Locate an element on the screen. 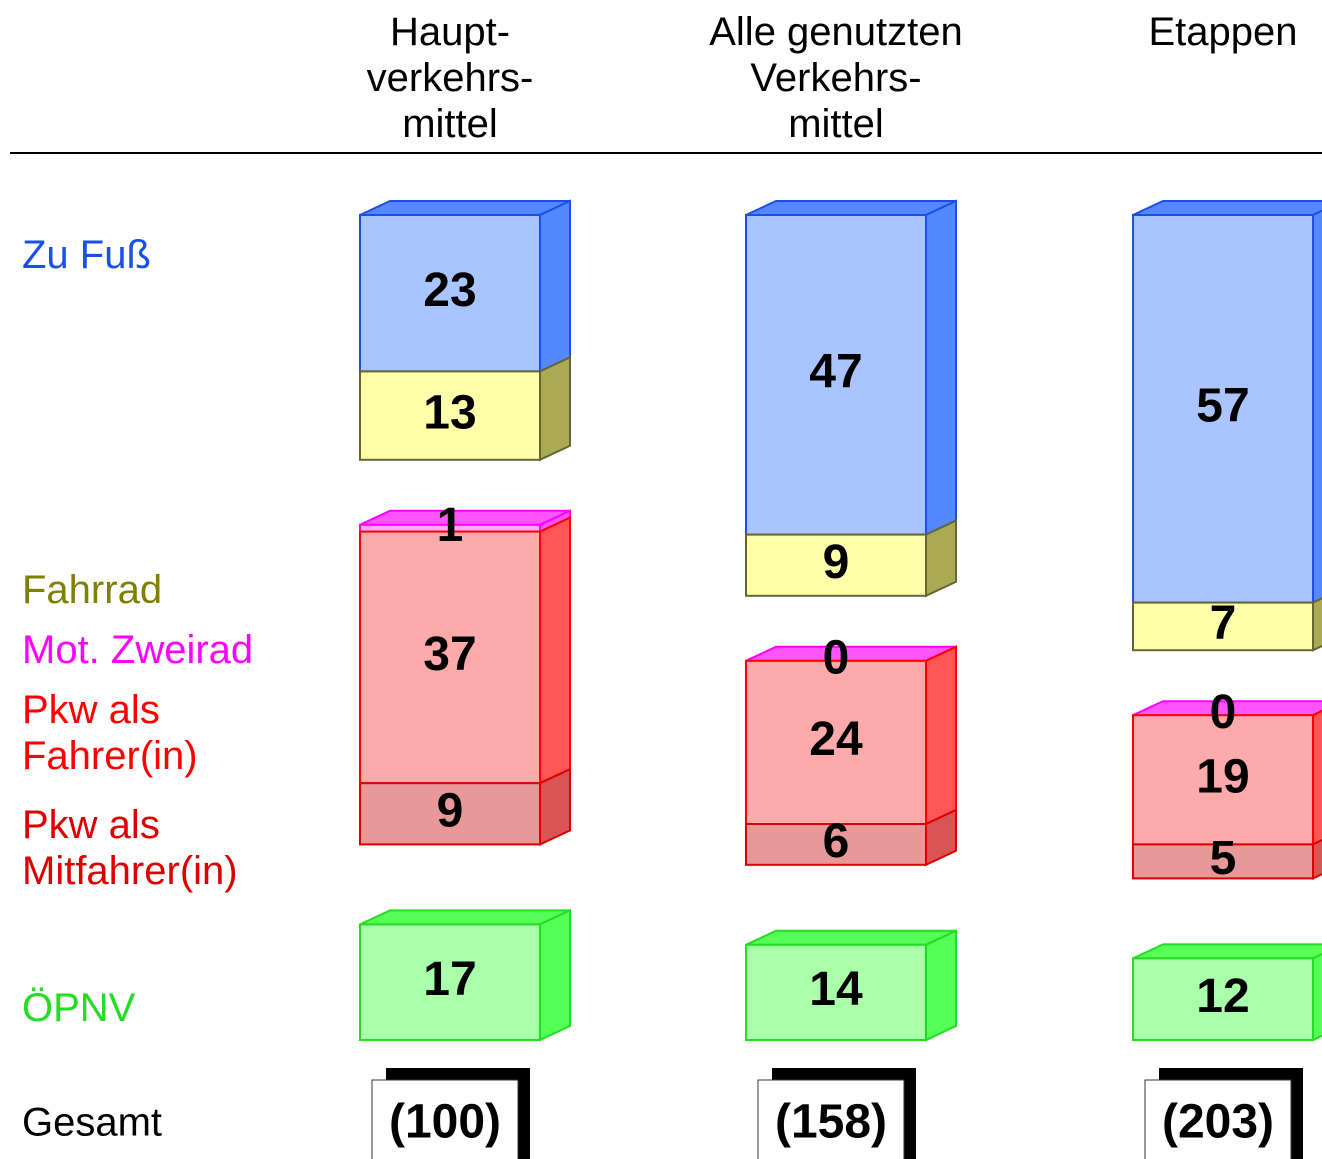 The height and width of the screenshot is (1159, 1322). legend-label: Mot. Zweirad is located at coordinates (137, 650).